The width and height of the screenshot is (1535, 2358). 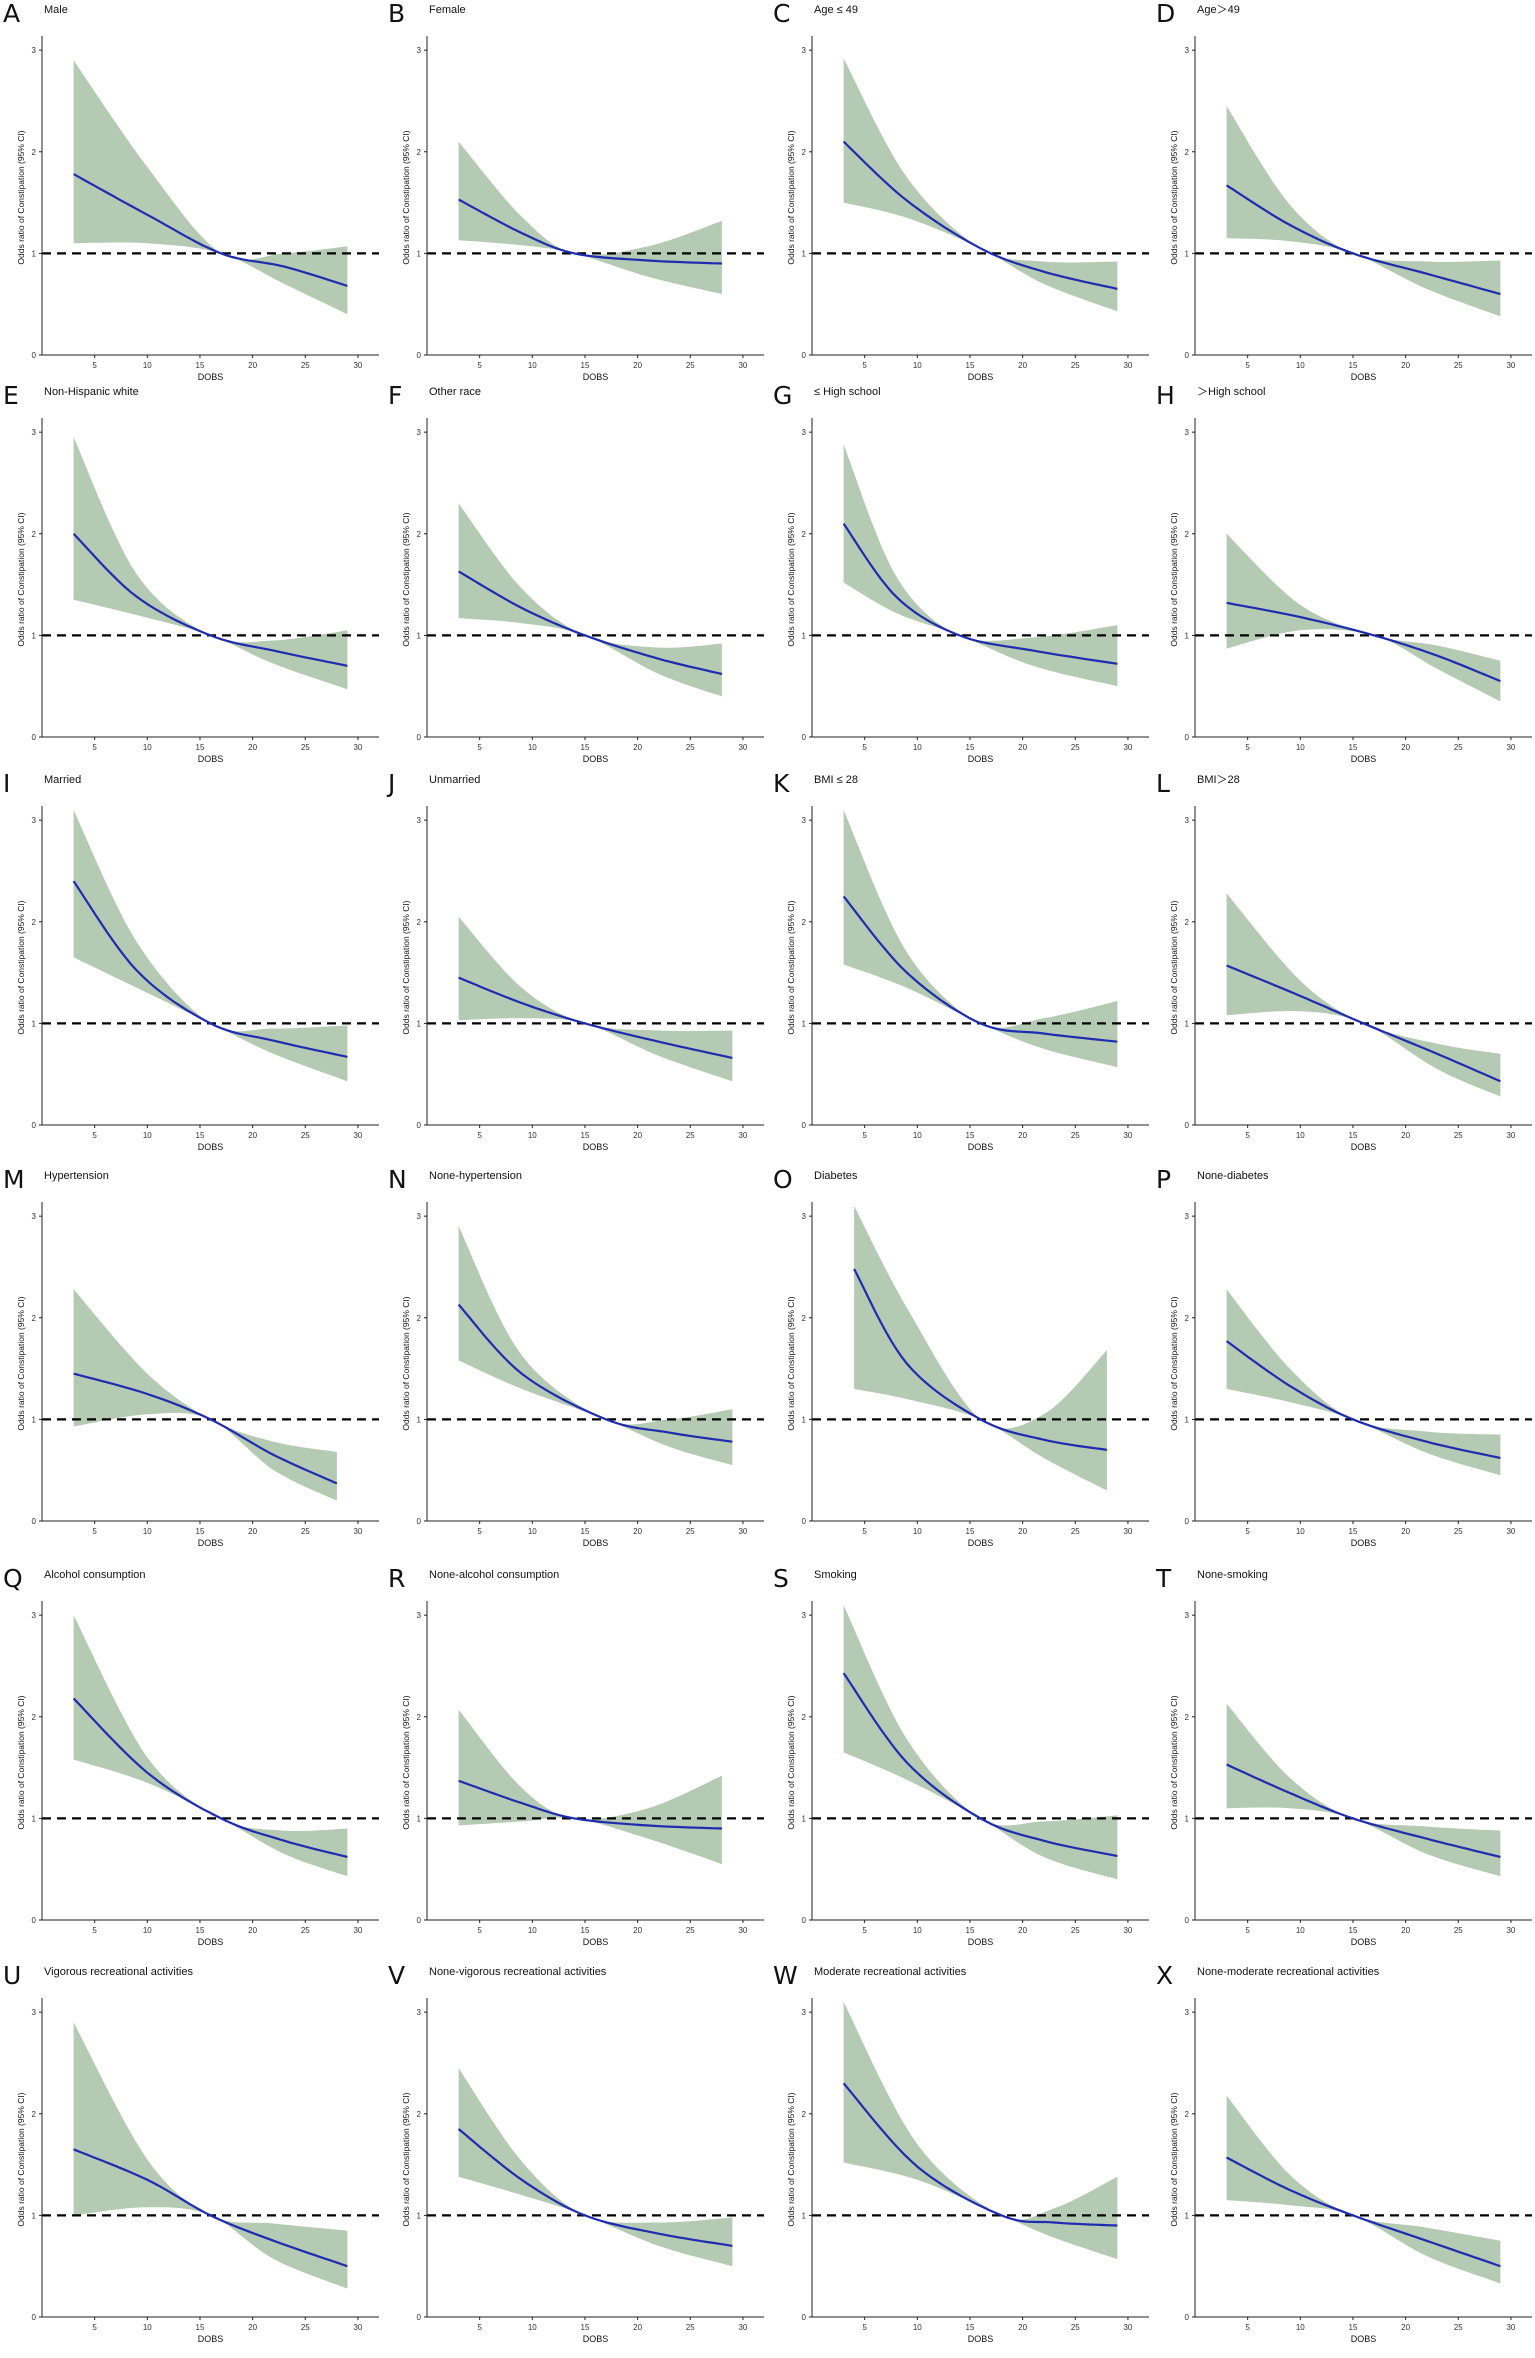 What do you see at coordinates (1231, 392) in the screenshot?
I see `panel-title: ＞High school` at bounding box center [1231, 392].